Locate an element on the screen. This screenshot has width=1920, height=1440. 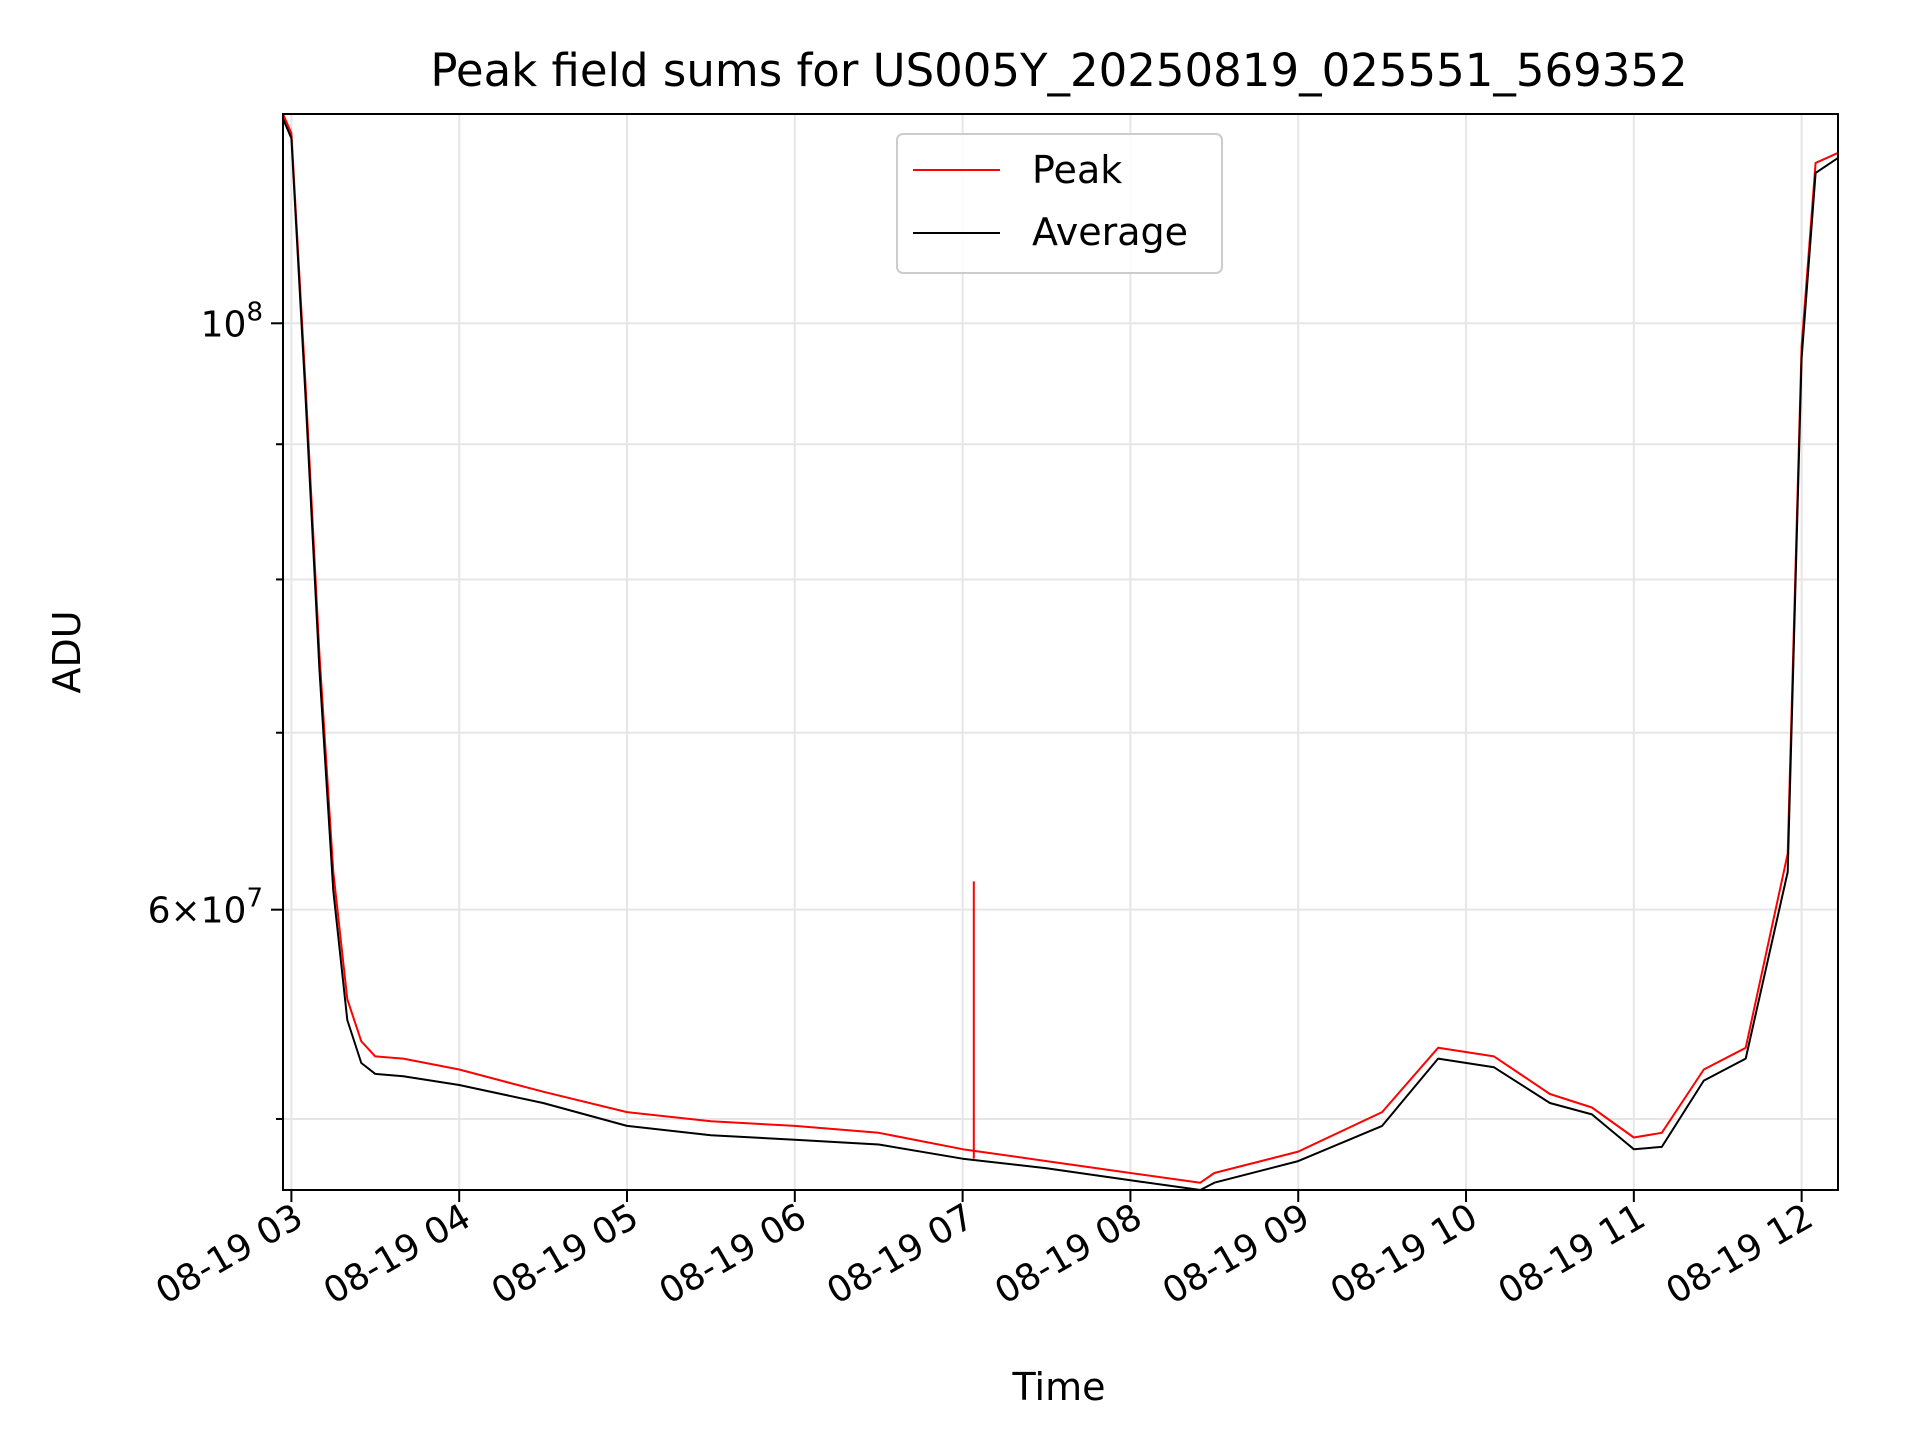
legend-average-label: Average is located at coordinates (1110, 232).